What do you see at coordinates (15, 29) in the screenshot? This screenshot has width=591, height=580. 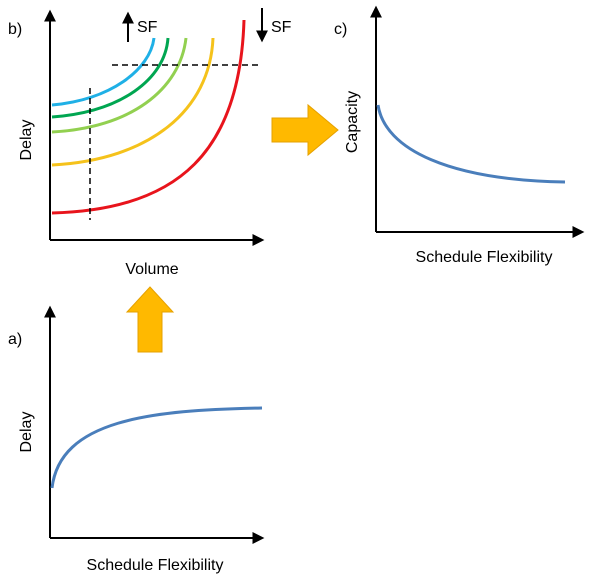 I see `panel-label: b)` at bounding box center [15, 29].